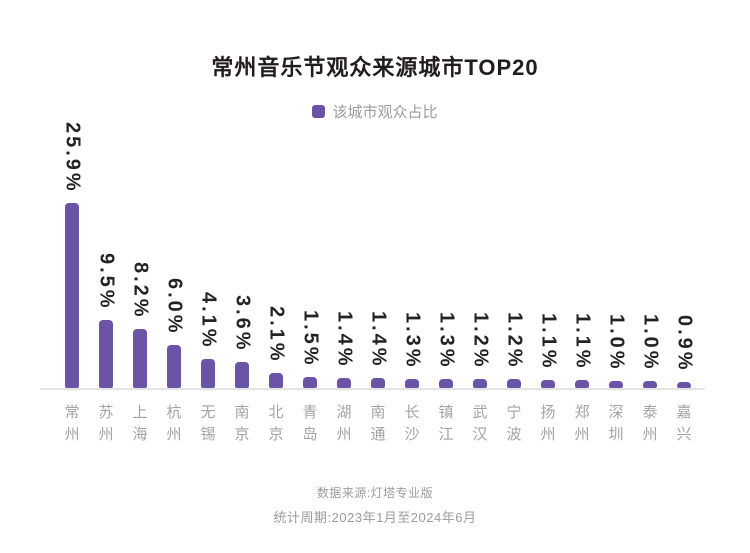 This screenshot has height=553, width=750. What do you see at coordinates (684, 424) in the screenshot?
I see `x-axis-label: 嘉兴` at bounding box center [684, 424].